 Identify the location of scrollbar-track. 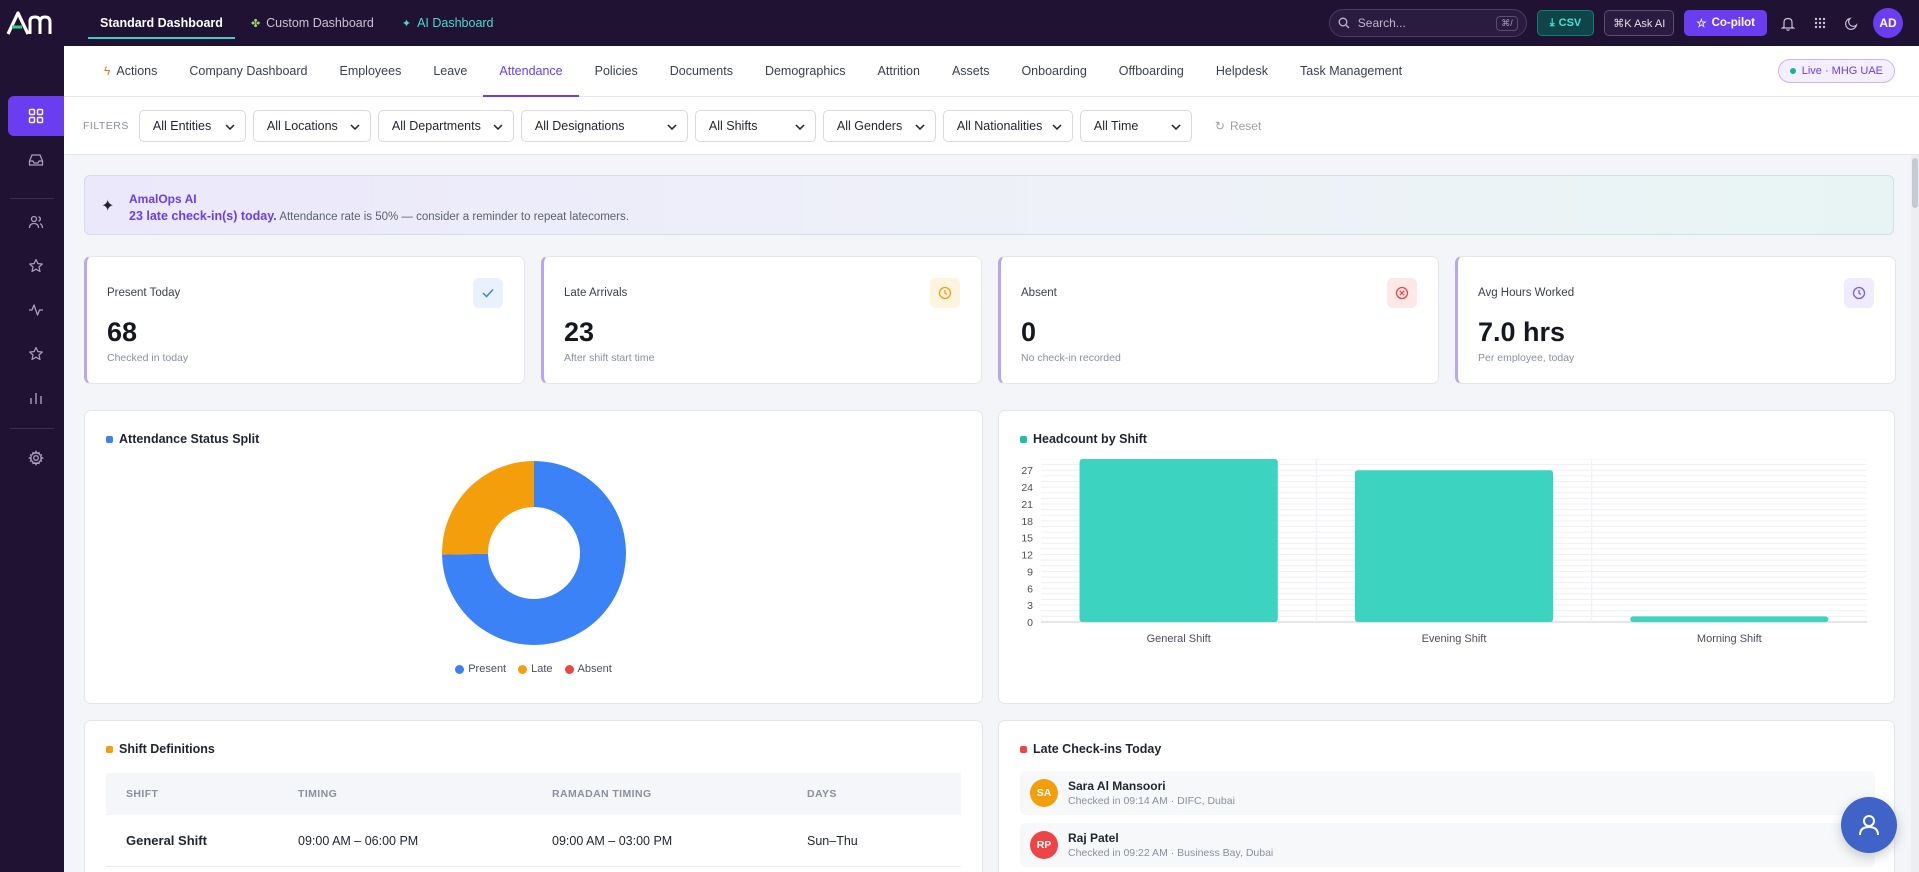
(1915, 513).